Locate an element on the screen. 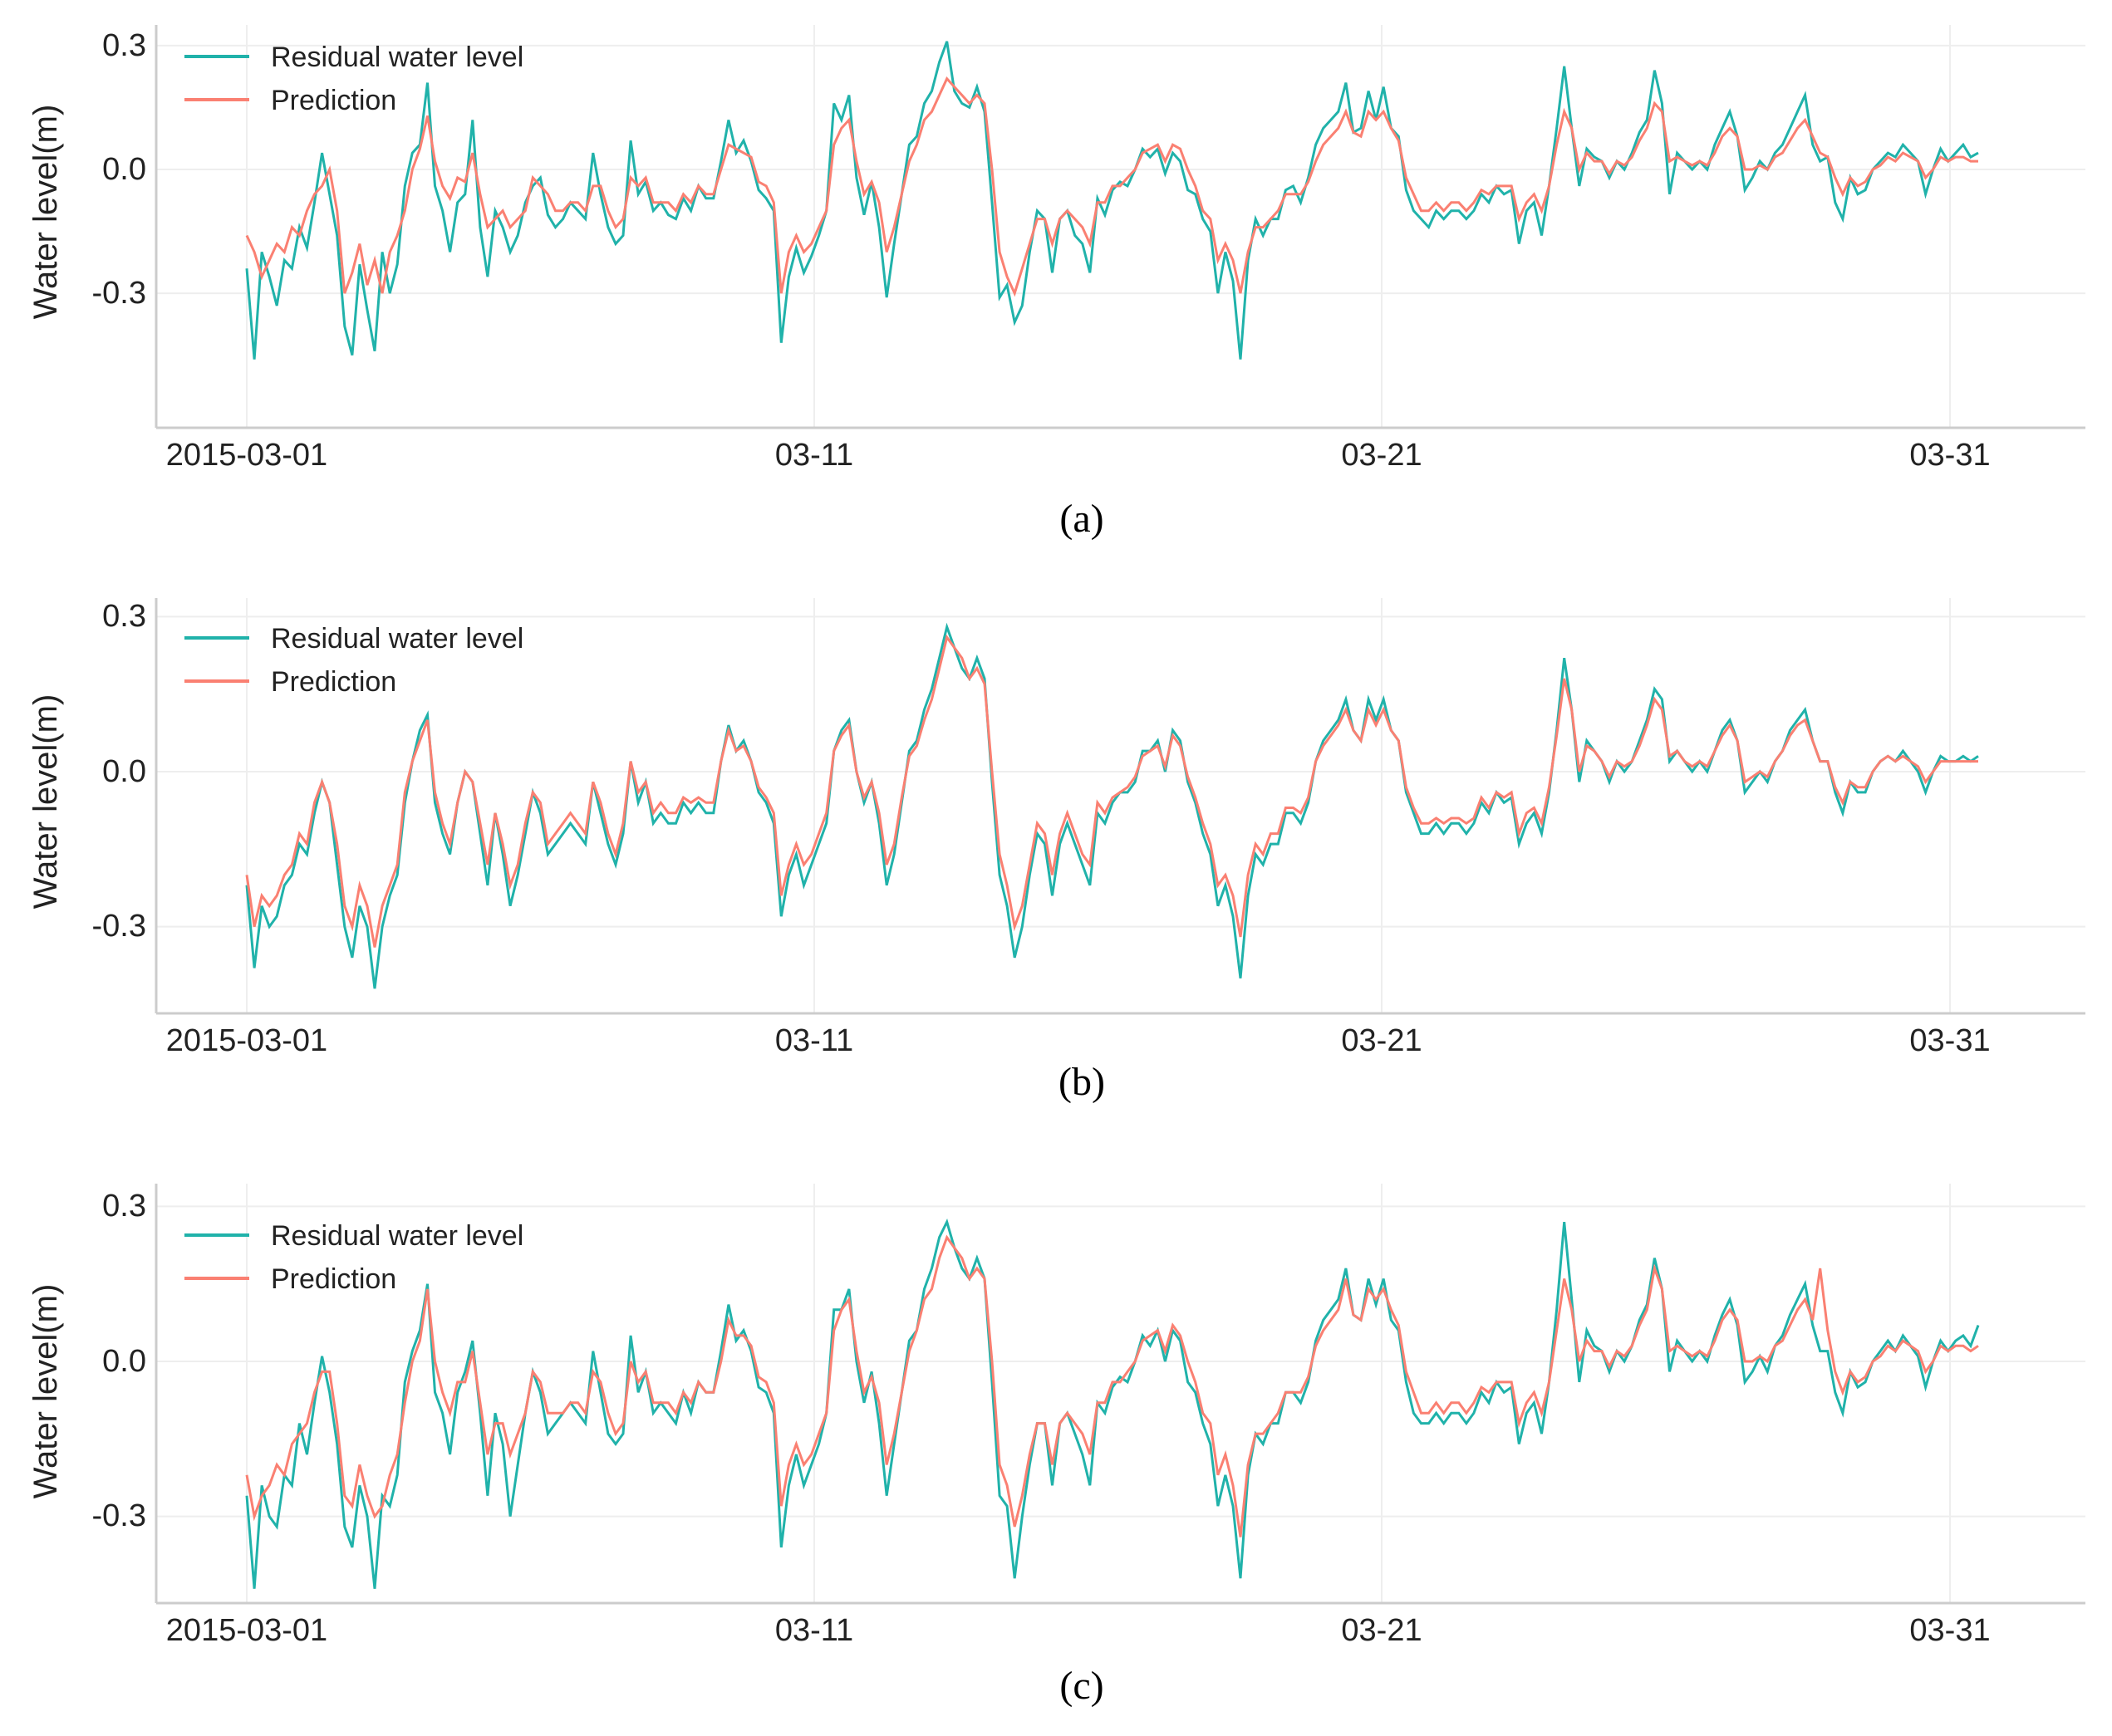 This screenshot has height=1736, width=2112. panel-caption: (c) is located at coordinates (1081, 1686).